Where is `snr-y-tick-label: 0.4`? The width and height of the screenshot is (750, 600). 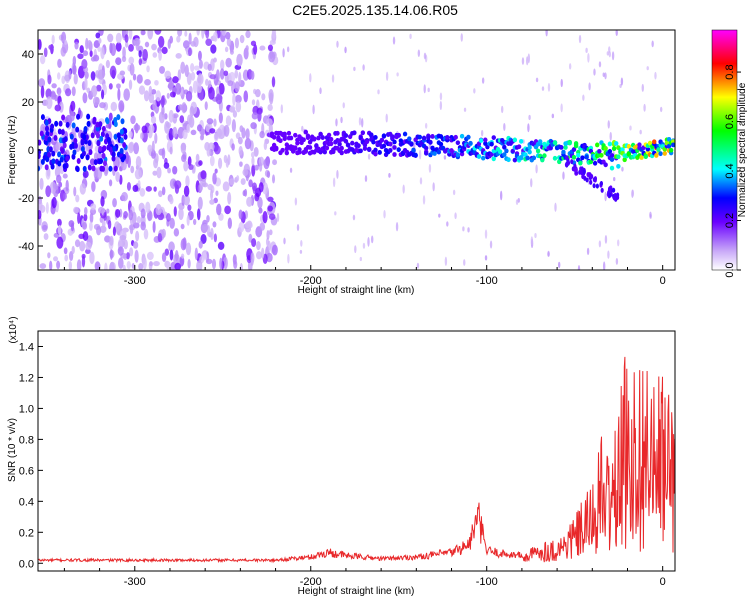 snr-y-tick-label: 0.4 is located at coordinates (26, 502).